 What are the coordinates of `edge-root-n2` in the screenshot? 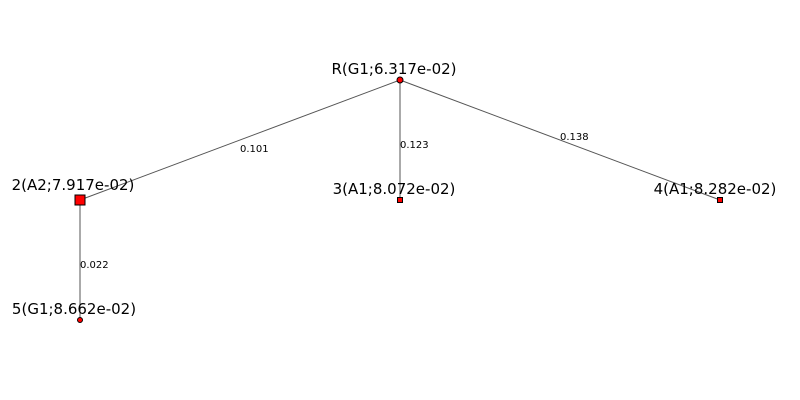 It's located at (240, 140).